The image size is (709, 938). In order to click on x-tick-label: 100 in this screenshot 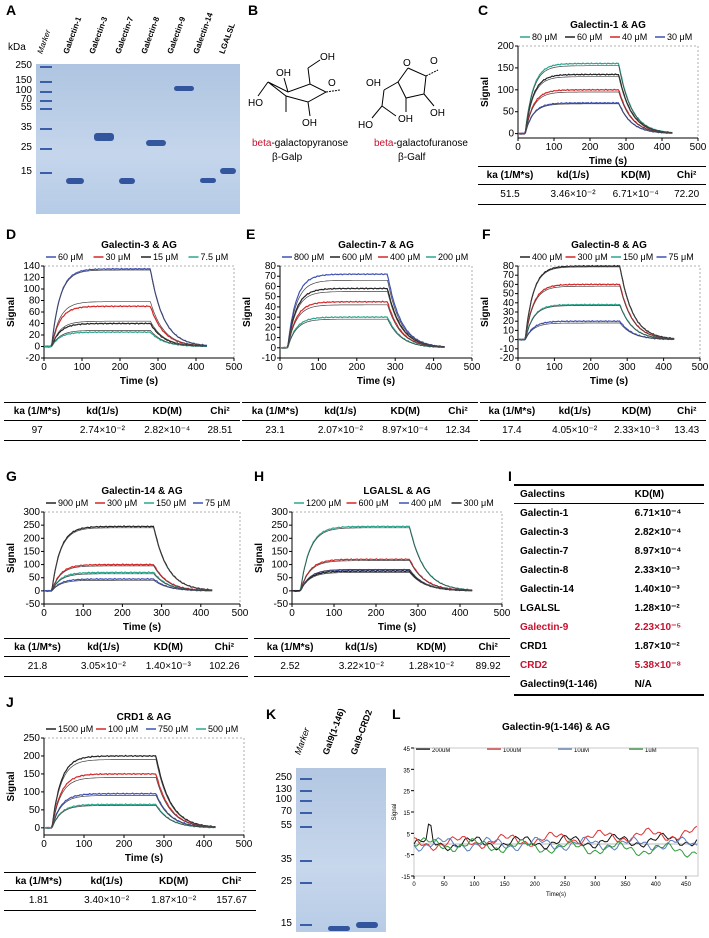, I will do `click(554, 367)`.